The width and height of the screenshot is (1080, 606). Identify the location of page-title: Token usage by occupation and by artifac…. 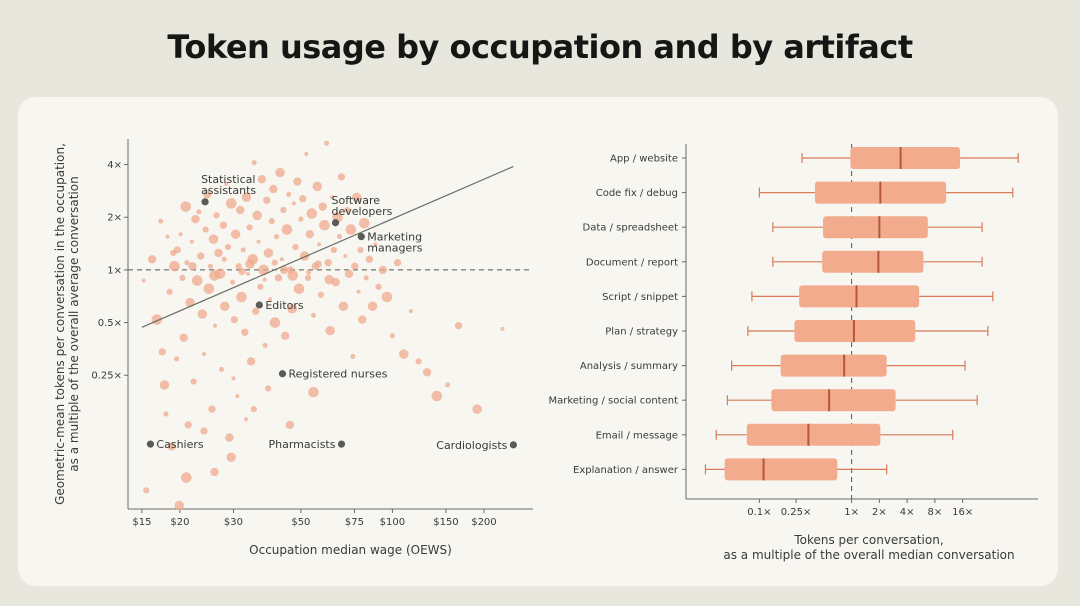
(540, 47).